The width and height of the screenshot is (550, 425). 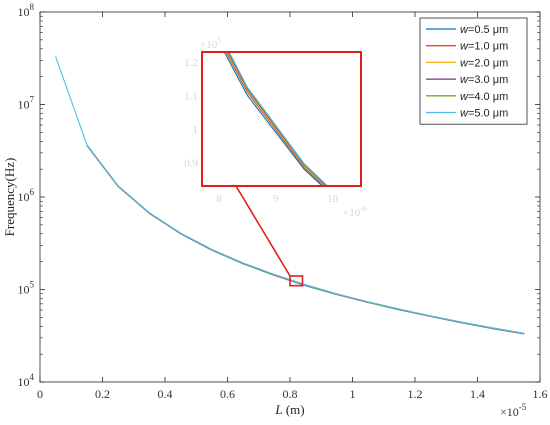 What do you see at coordinates (488, 114) in the screenshot?
I see `legend-label: =5.0 μm` at bounding box center [488, 114].